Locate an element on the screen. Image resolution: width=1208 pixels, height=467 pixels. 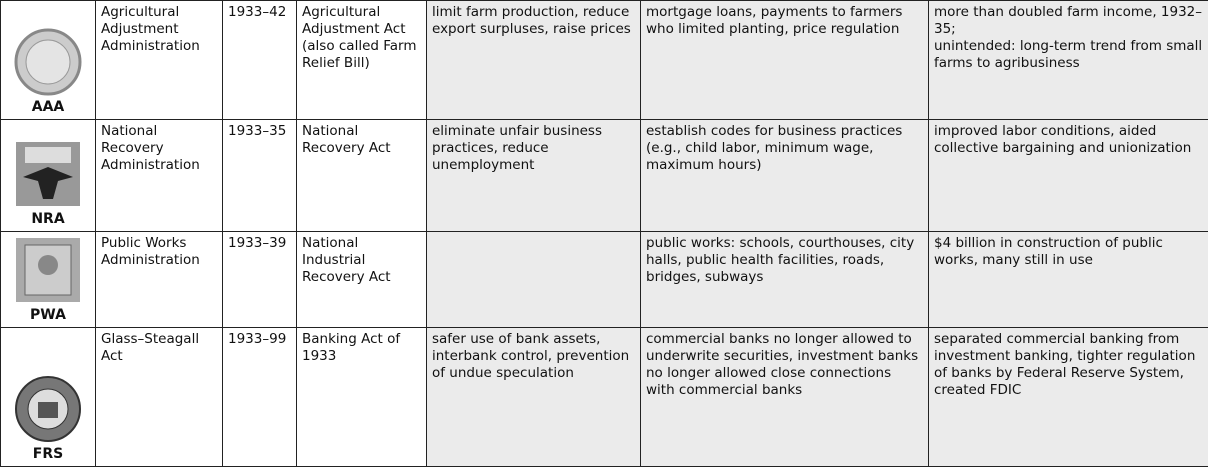
logo-nra is located at coordinates (48, 174).